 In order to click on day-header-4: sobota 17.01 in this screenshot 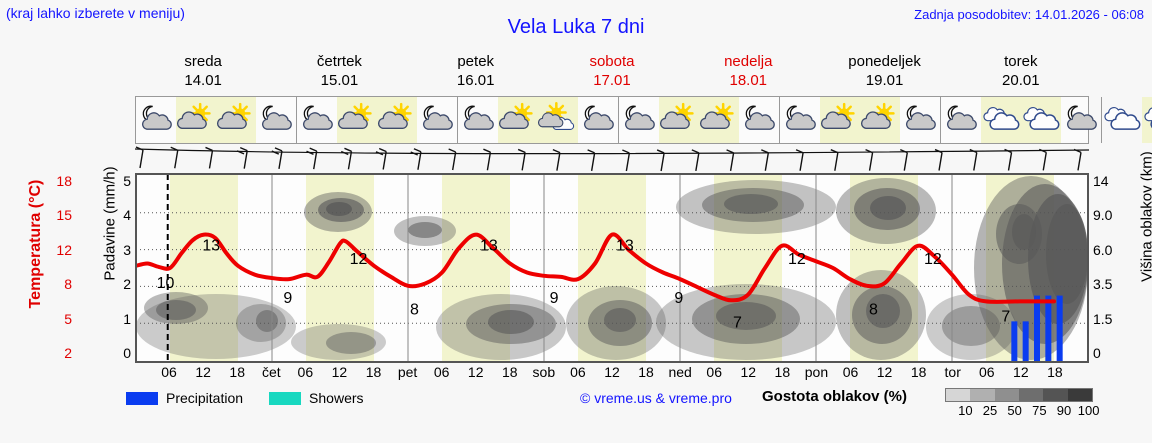, I will do `click(612, 72)`.